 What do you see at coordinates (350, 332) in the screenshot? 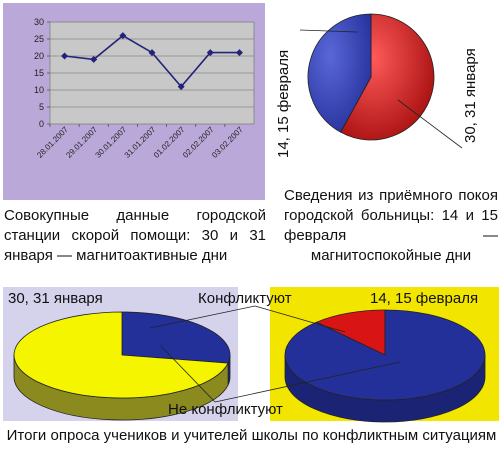
I see `feb-slice-conflict-top` at bounding box center [350, 332].